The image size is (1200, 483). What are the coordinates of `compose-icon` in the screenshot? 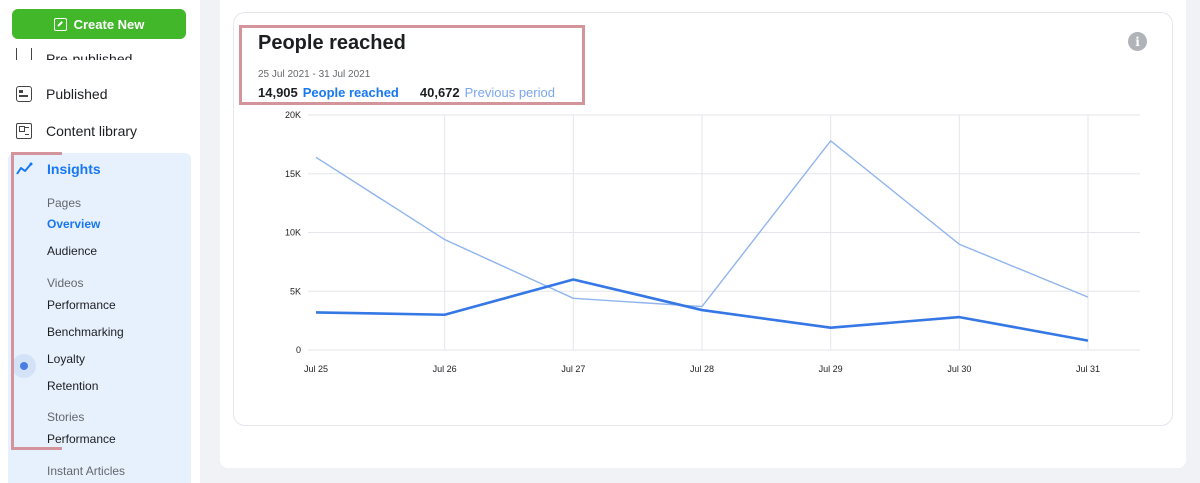 It's located at (60, 24).